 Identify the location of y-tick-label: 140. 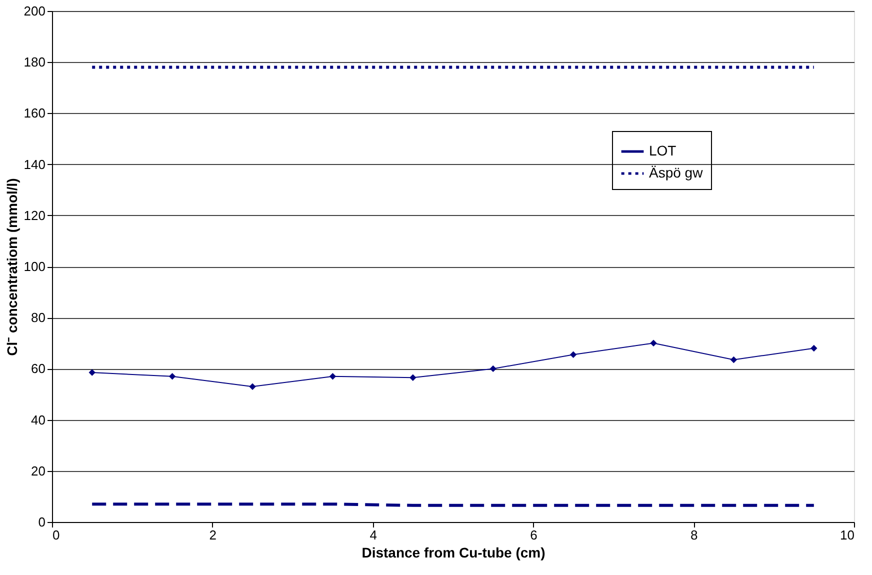
(35, 164).